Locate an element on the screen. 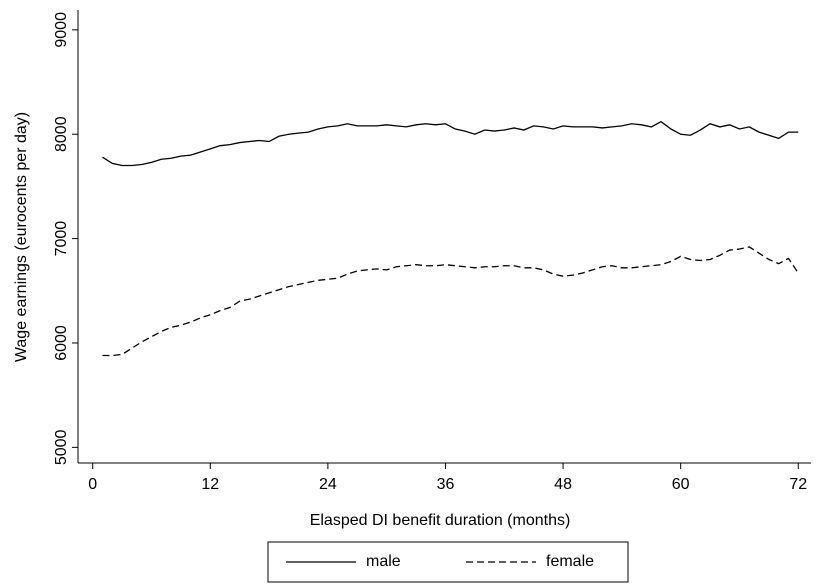  x-tick-label: 0 is located at coordinates (92, 484).